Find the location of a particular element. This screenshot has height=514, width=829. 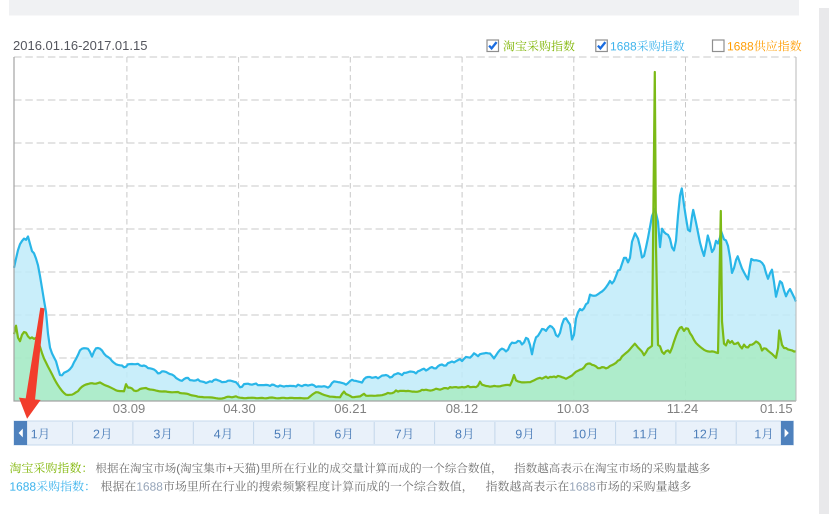

svg-text: 11.24 is located at coordinates (683, 408).